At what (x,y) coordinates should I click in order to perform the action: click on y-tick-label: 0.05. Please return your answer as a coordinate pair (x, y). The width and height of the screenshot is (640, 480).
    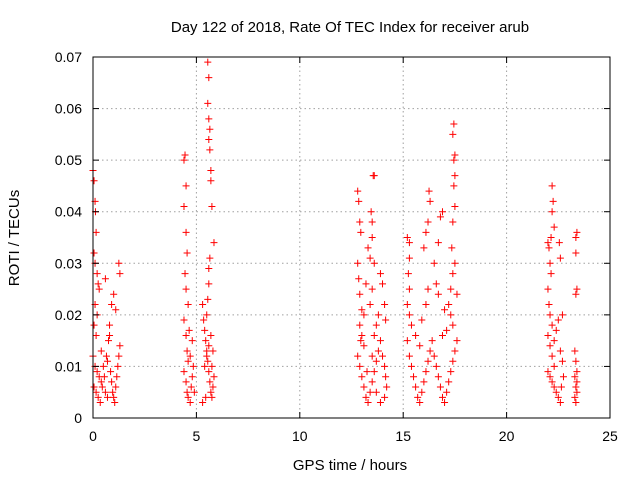
    Looking at the image, I should click on (68, 160).